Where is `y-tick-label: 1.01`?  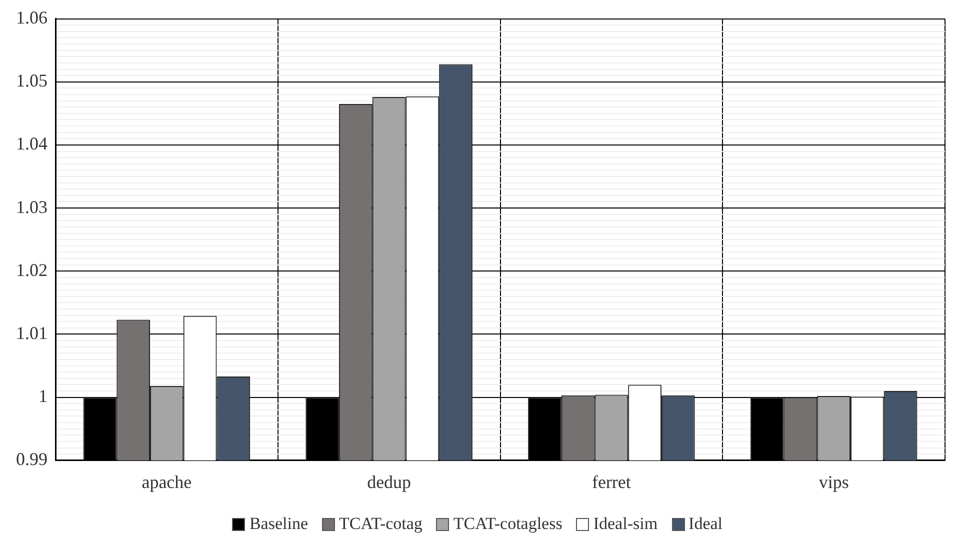 y-tick-label: 1.01 is located at coordinates (32, 332).